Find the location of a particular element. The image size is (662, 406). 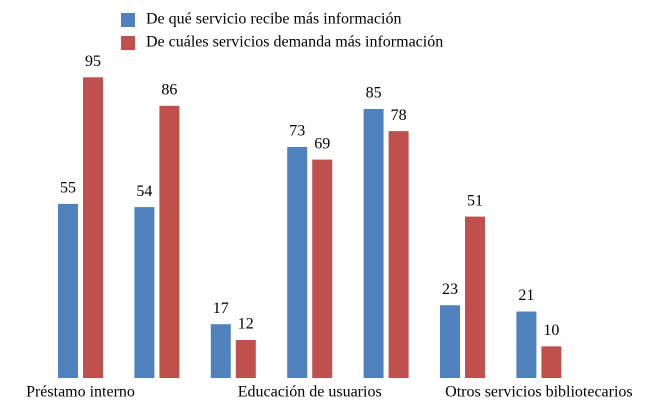

value-label: 10 is located at coordinates (551, 330).